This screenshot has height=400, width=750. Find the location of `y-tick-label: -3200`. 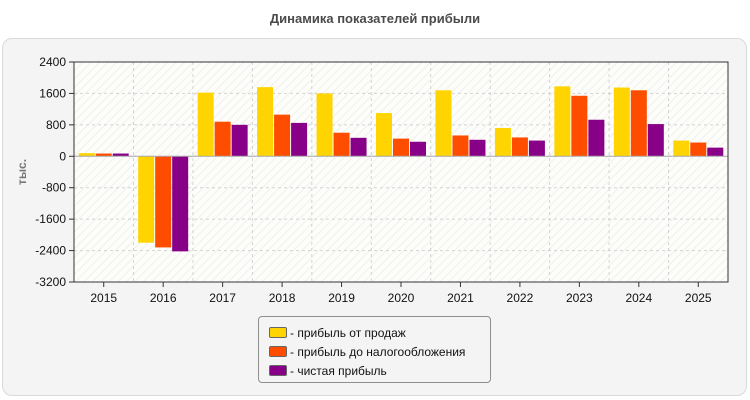

y-tick-label: -3200 is located at coordinates (50, 282).